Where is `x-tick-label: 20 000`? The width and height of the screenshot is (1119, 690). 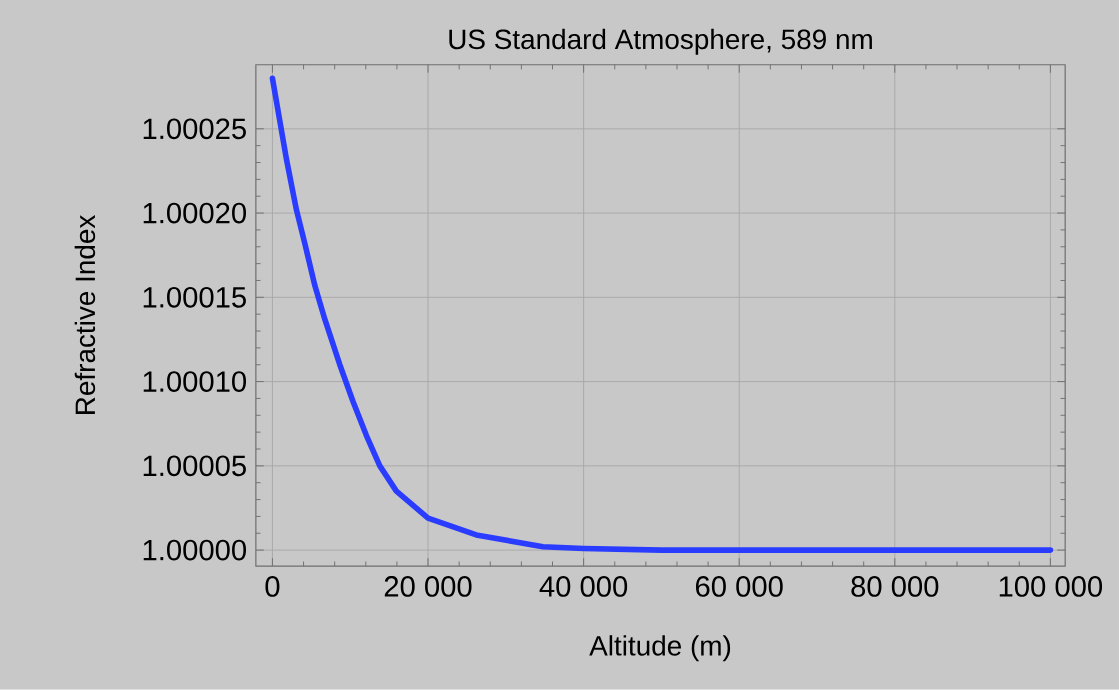
x-tick-label: 20 000 is located at coordinates (428, 586).